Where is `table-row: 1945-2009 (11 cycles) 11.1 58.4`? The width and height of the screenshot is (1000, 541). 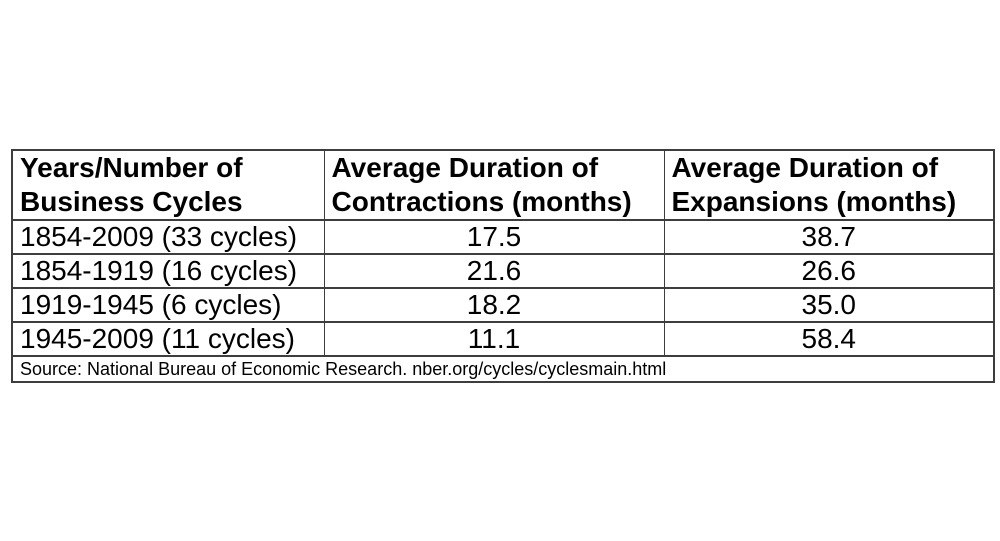 table-row: 1945-2009 (11 cycles) 11.1 58.4 is located at coordinates (503, 339).